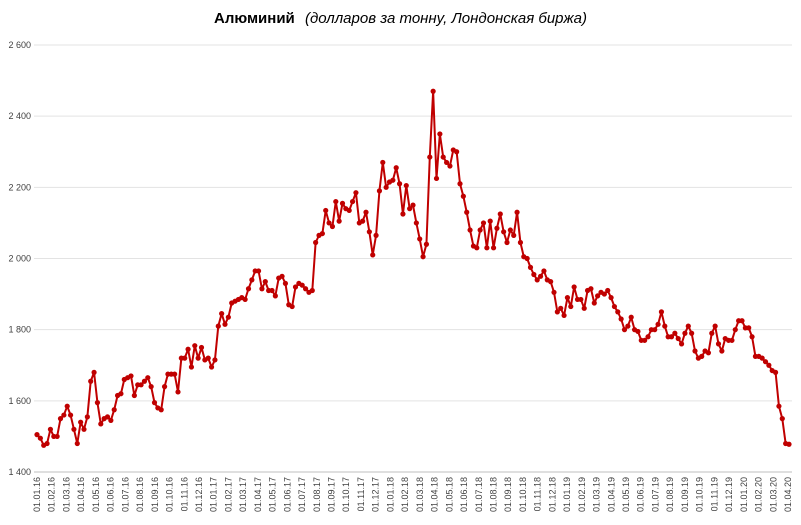 Image resolution: width=801 pixels, height=525 pixels. What do you see at coordinates (155, 494) in the screenshot?
I see `x-tick-label: 01.09.16` at bounding box center [155, 494].